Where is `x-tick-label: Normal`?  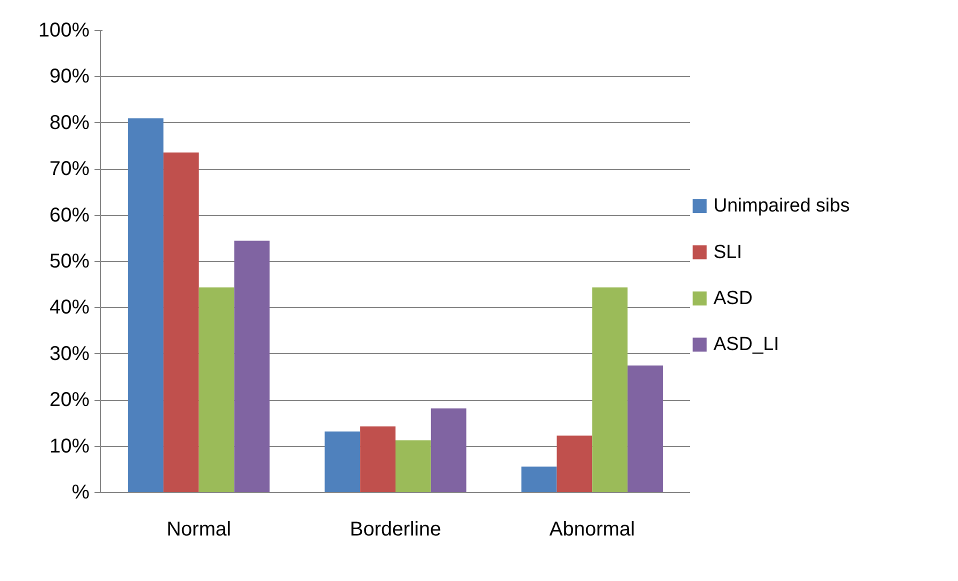 x-tick-label: Normal is located at coordinates (199, 529).